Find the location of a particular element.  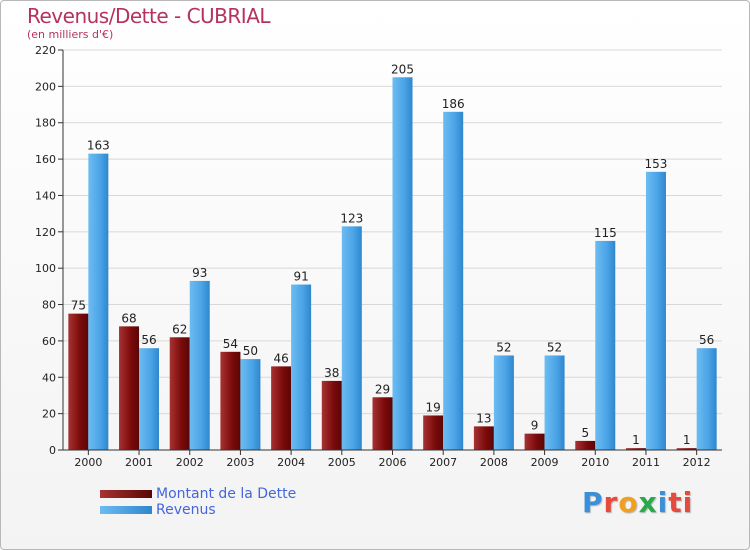

x-tick-label: 2012 is located at coordinates (697, 462).